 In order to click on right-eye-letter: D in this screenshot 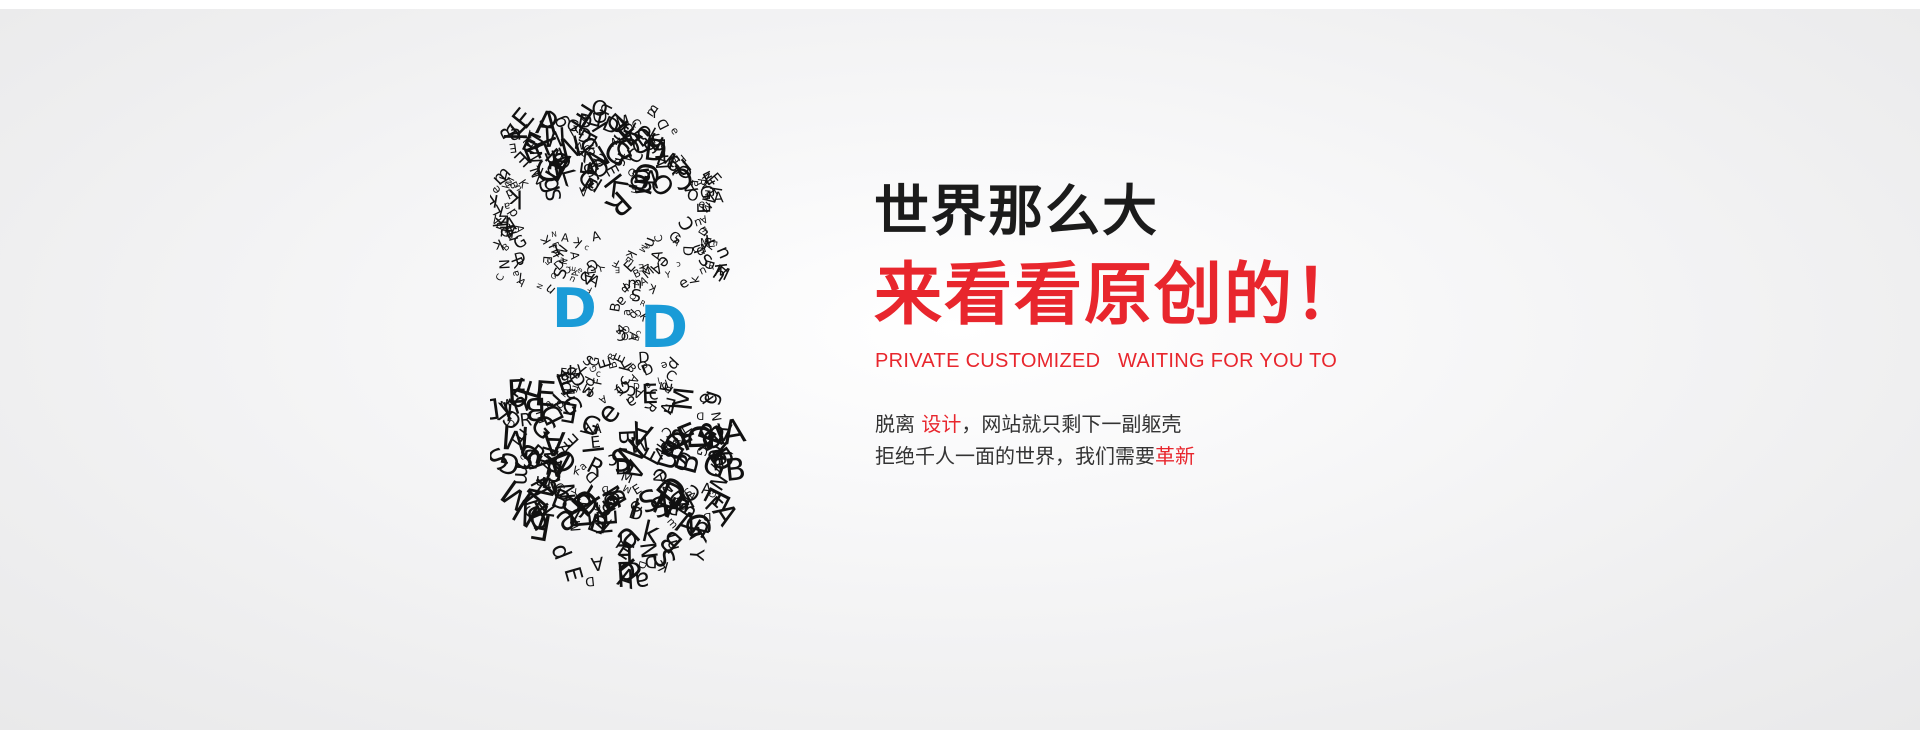, I will do `click(664, 327)`.